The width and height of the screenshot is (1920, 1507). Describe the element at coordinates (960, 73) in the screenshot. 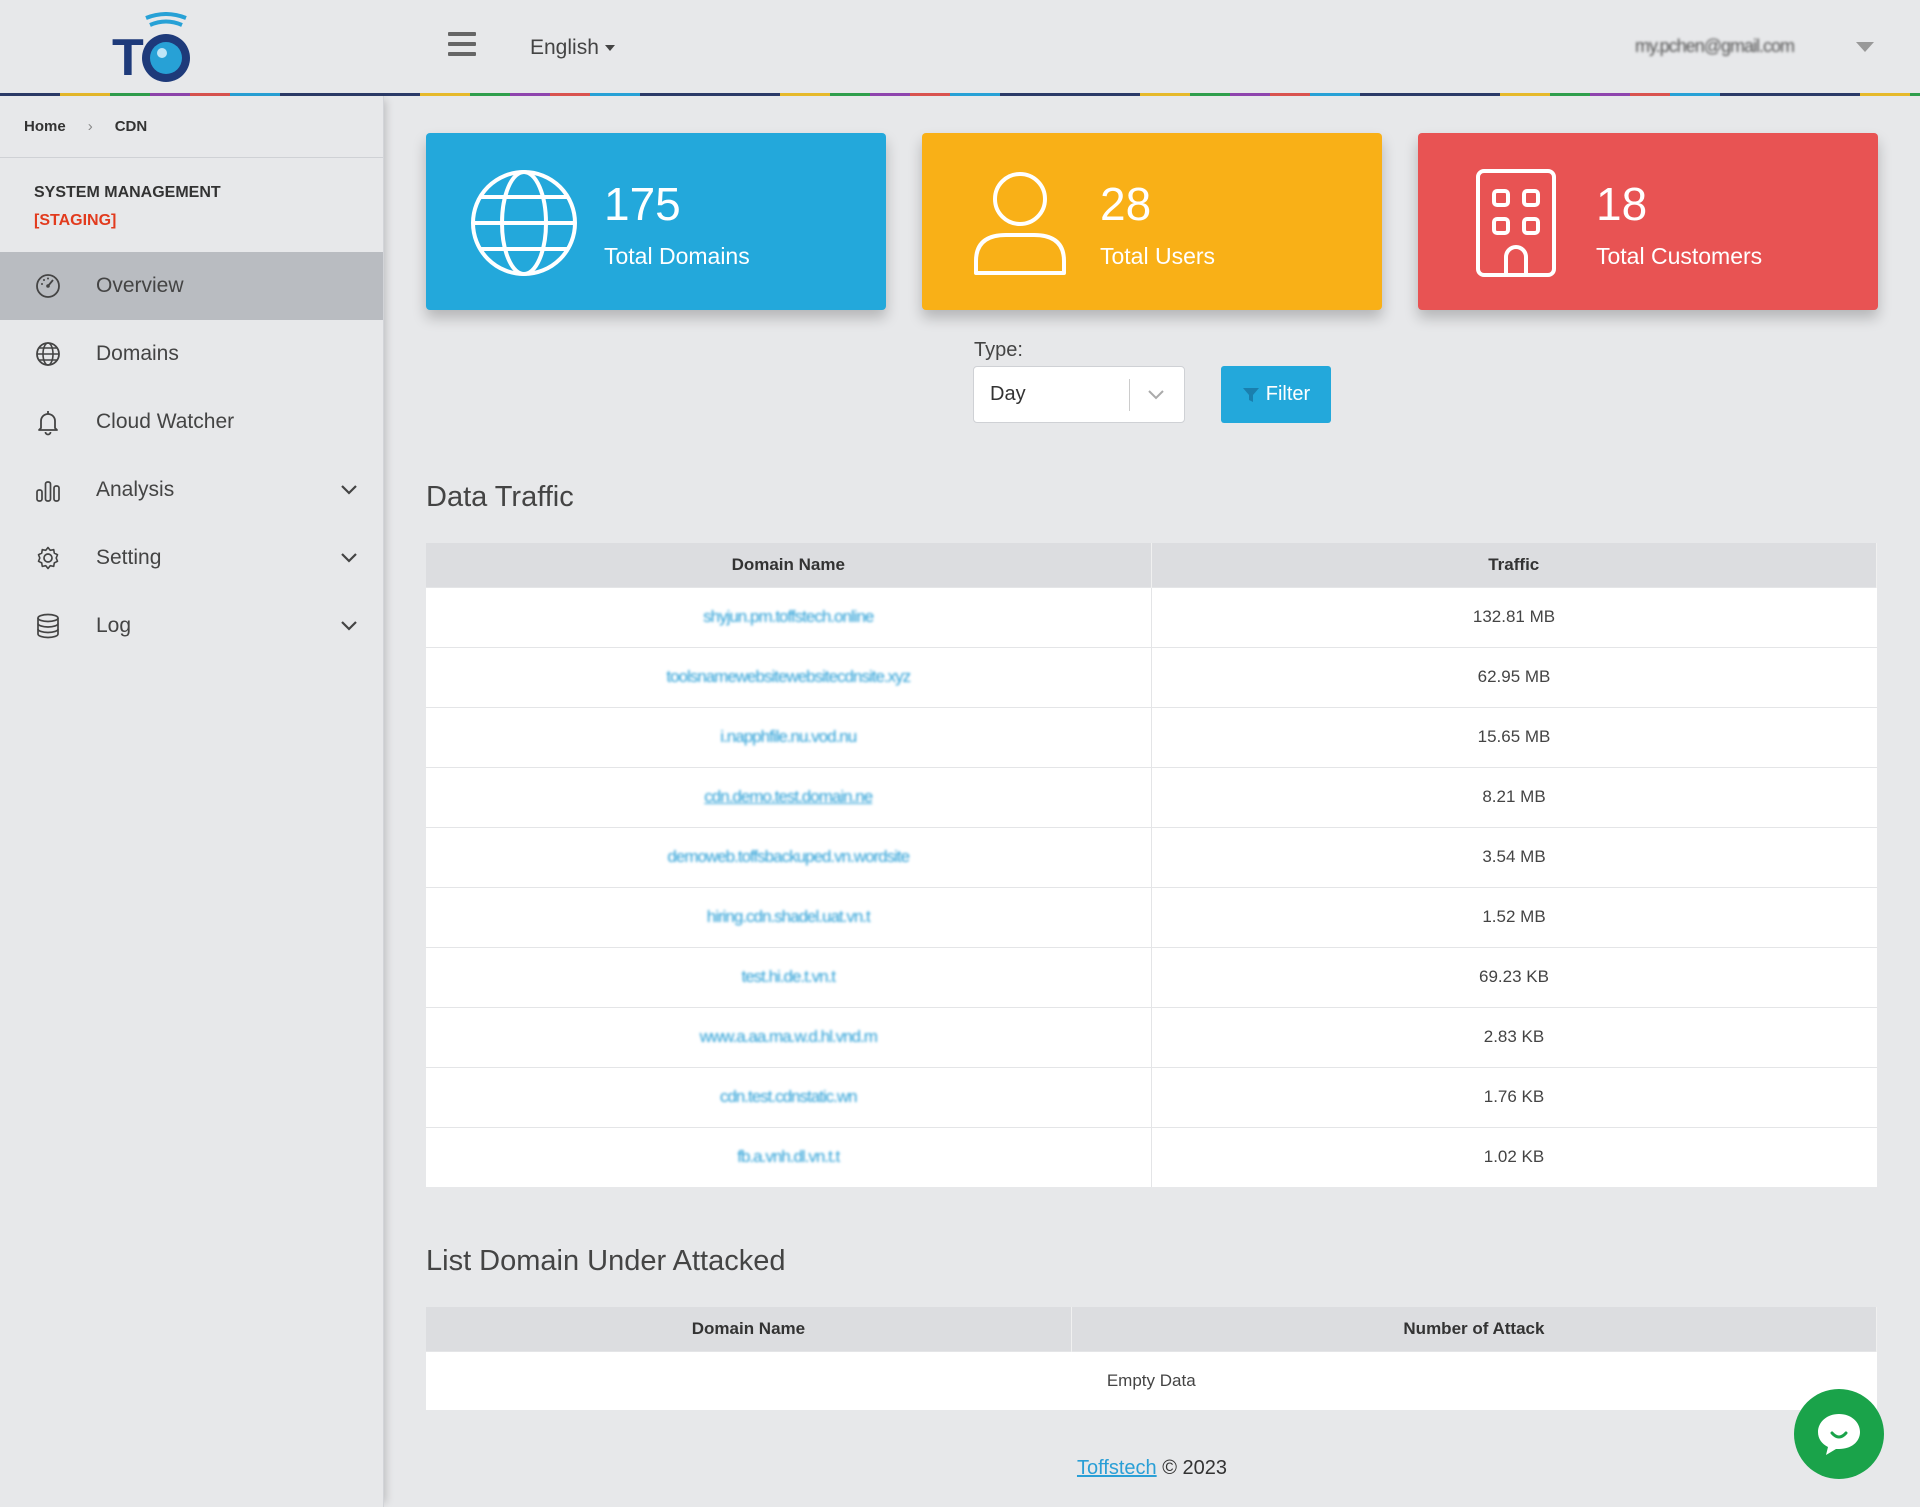

I see `top-header: TFFS English my.pchen@gmail.com` at that location.